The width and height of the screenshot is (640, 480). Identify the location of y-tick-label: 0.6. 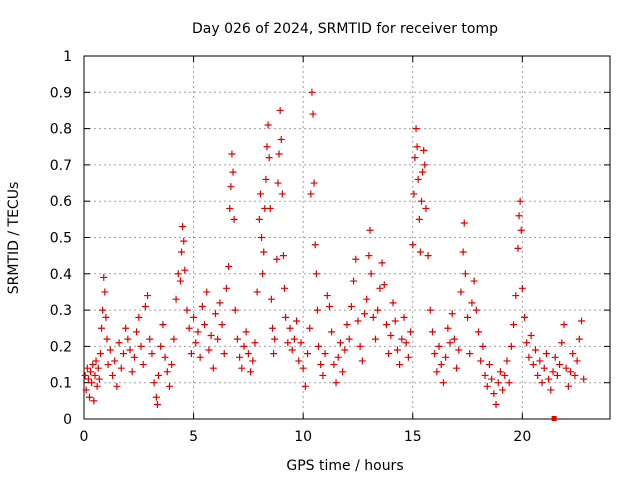
(61, 202).